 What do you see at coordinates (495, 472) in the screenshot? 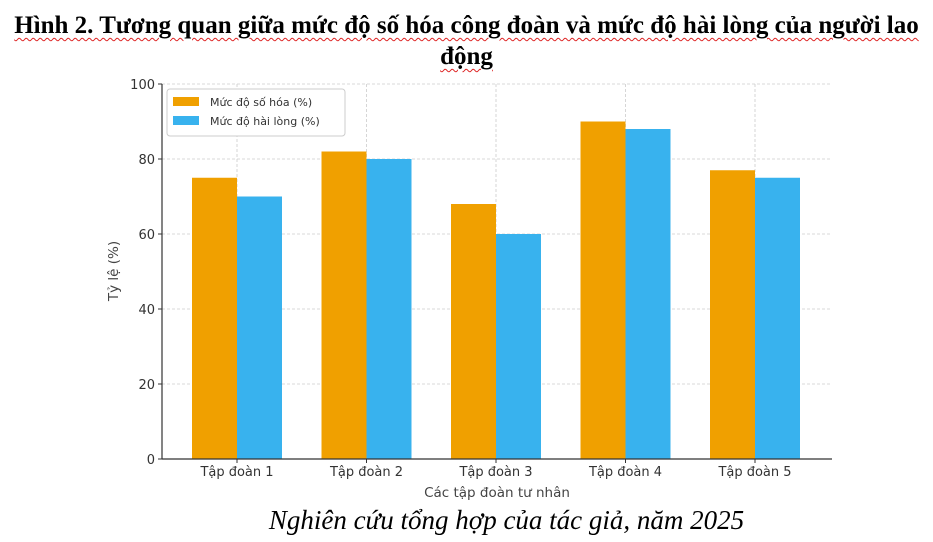
I see `x-tick-label: Tập đoàn 3` at bounding box center [495, 472].